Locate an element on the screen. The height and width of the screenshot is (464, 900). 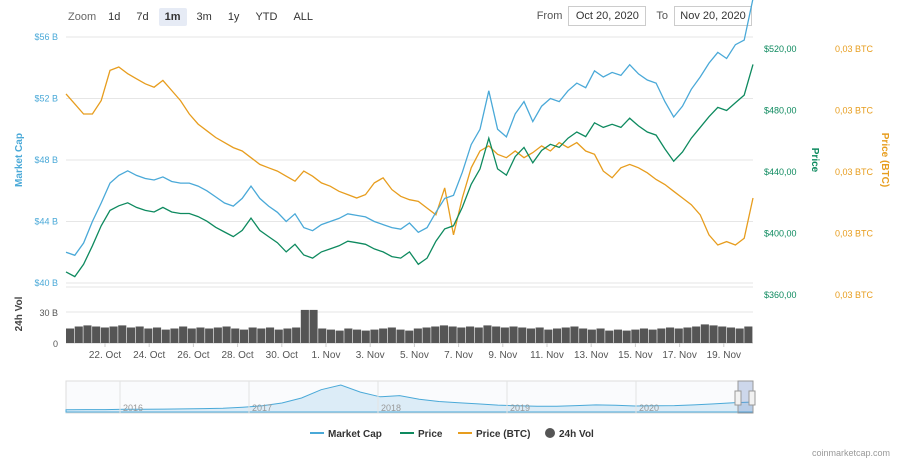
zoom-all-button: ALL is located at coordinates (303, 17).